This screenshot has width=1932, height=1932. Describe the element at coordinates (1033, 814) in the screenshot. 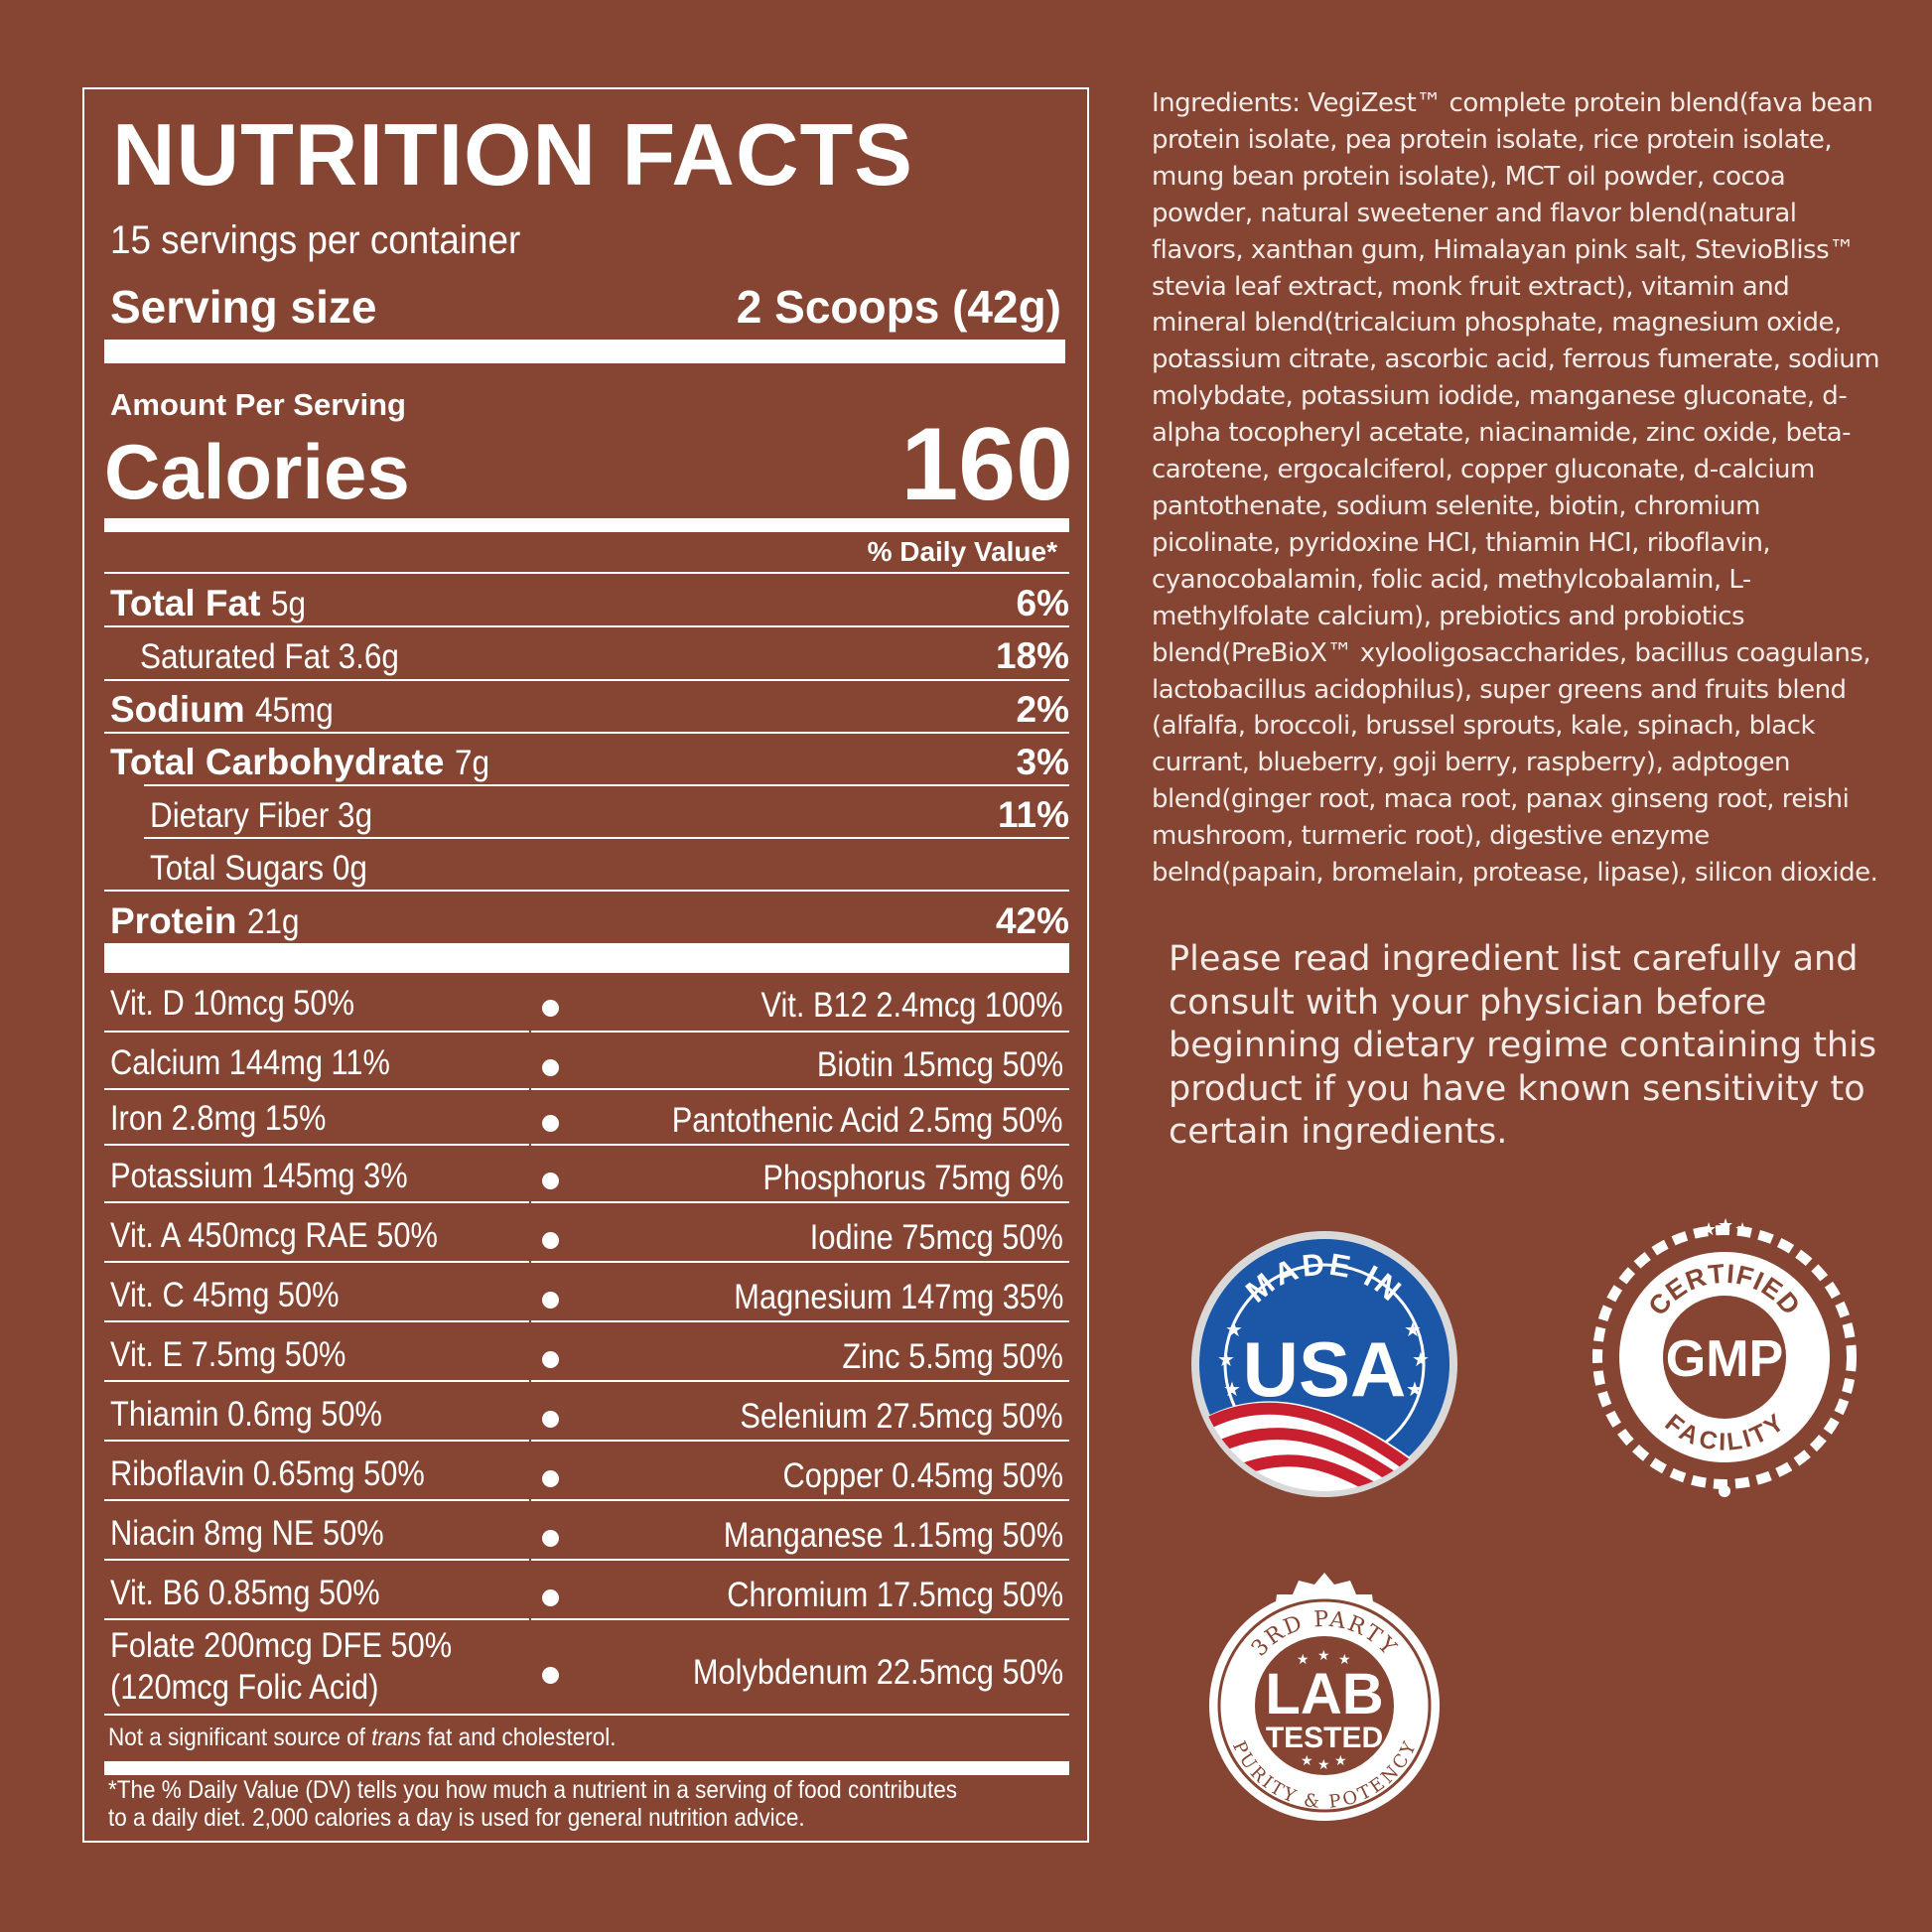

I see `nutrient-dv: 11%` at that location.